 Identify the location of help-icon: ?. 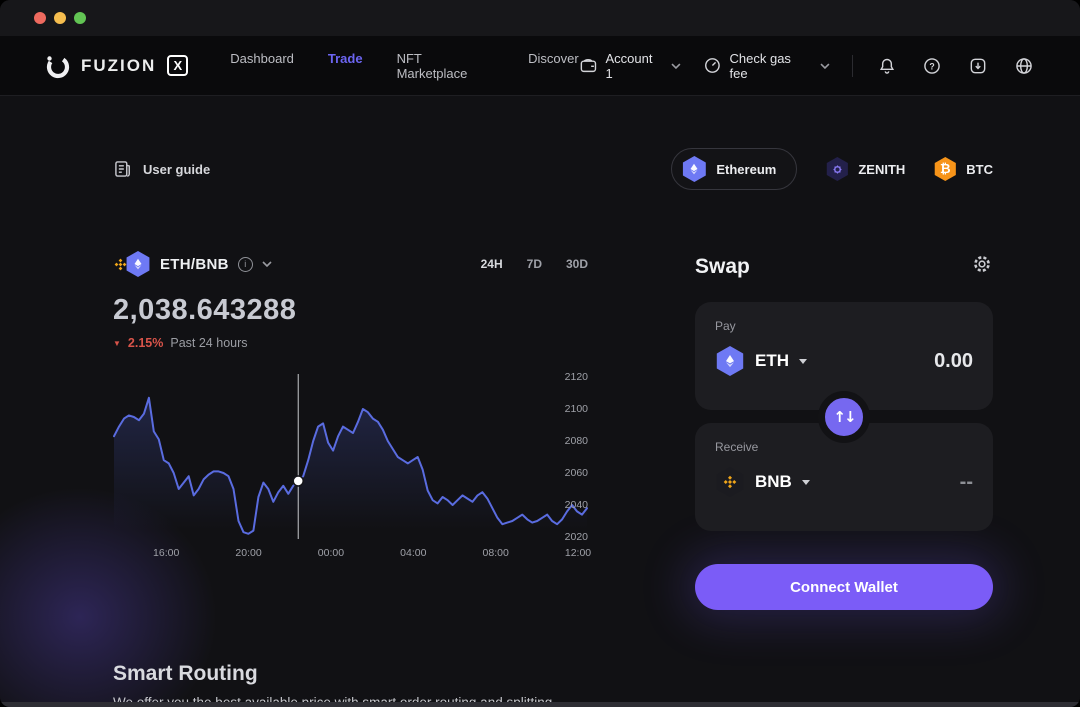
(932, 65).